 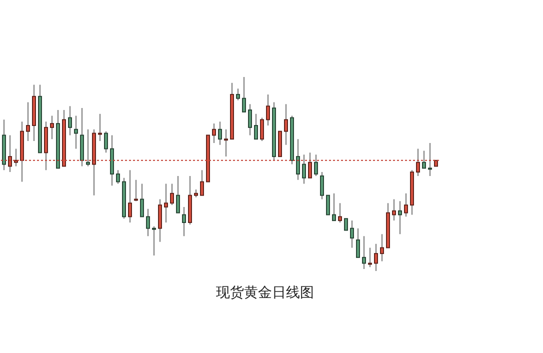 I want to click on text: 现货黄金日线图, so click(x=265, y=293).